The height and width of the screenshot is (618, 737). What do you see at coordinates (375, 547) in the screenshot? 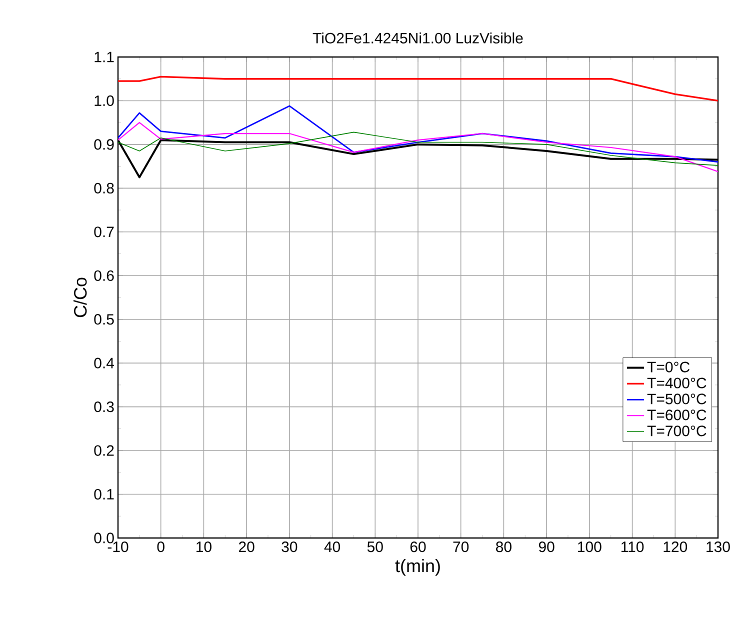
I see `x-tick-label: 50` at bounding box center [375, 547].